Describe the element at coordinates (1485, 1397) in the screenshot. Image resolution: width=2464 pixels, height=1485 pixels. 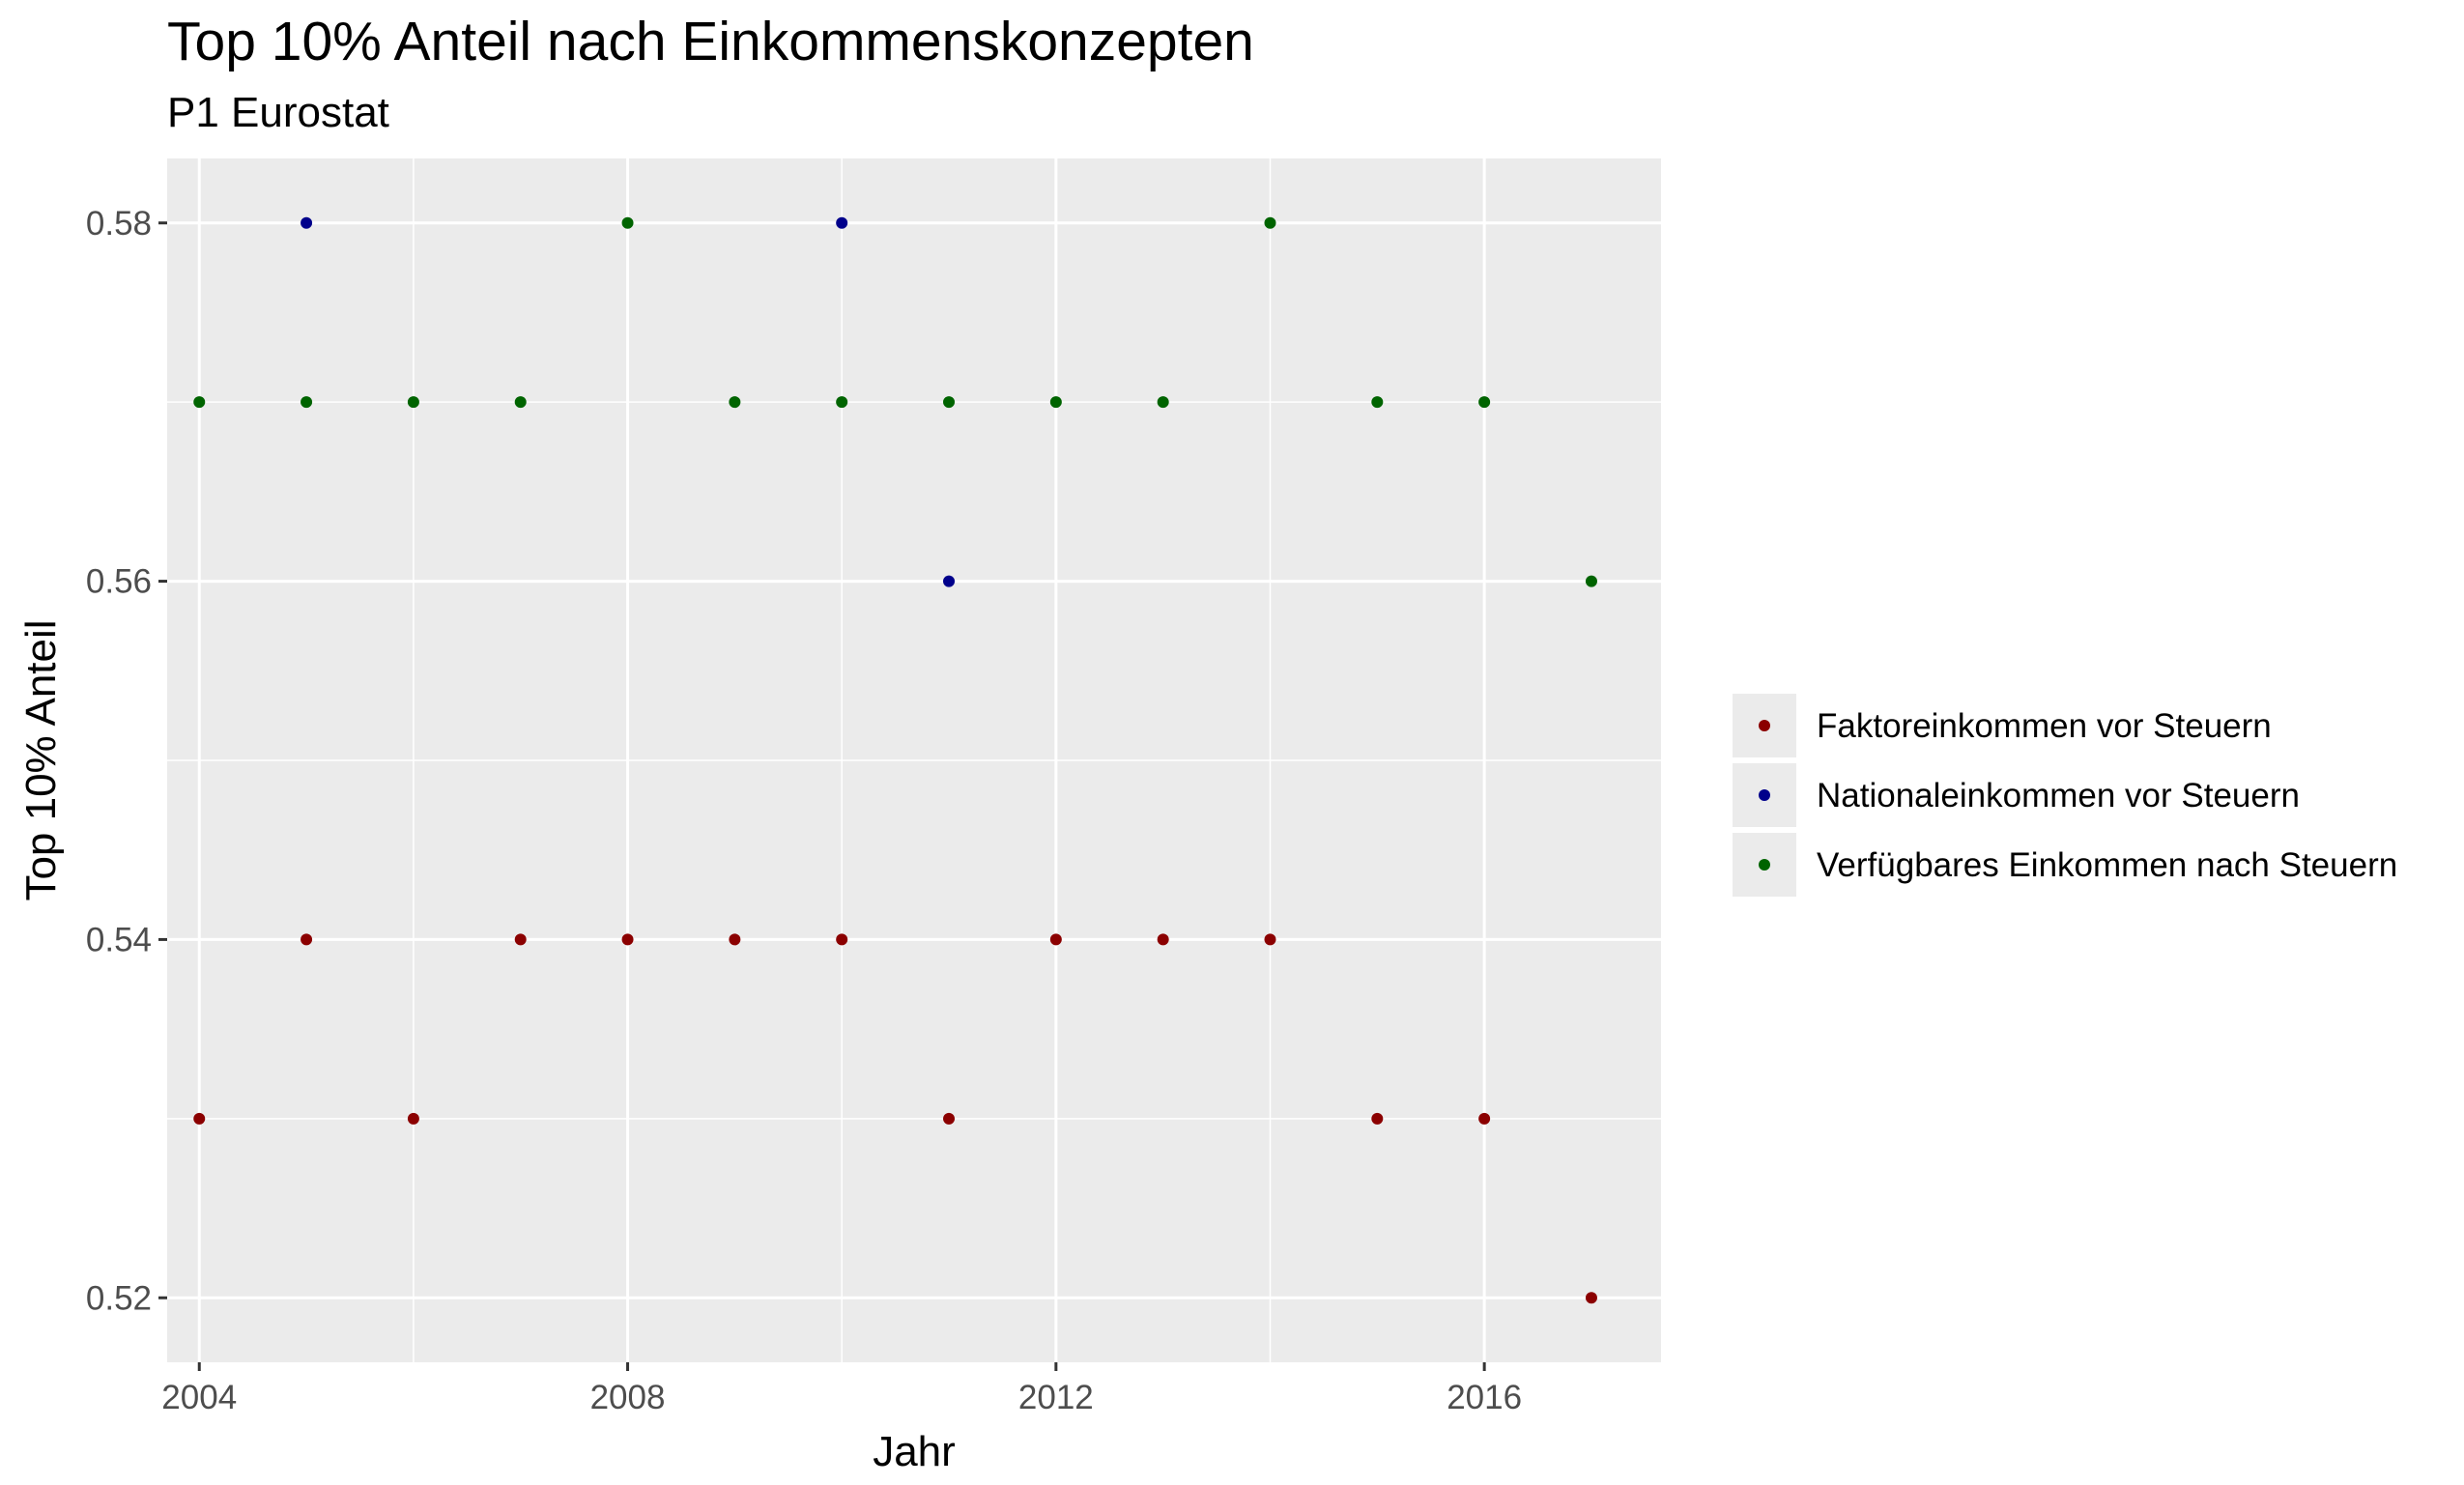
I see `x-tick-label: 2016` at that location.